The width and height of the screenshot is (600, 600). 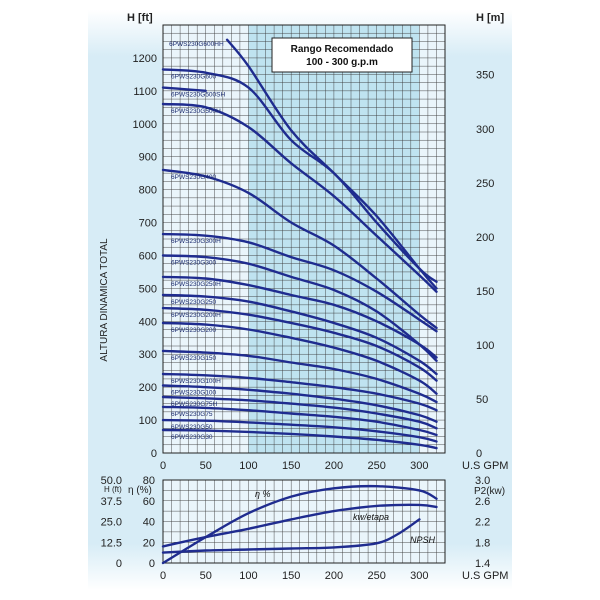 What do you see at coordinates (479, 454) in the screenshot?
I see `y-right-tick-label: 0` at bounding box center [479, 454].